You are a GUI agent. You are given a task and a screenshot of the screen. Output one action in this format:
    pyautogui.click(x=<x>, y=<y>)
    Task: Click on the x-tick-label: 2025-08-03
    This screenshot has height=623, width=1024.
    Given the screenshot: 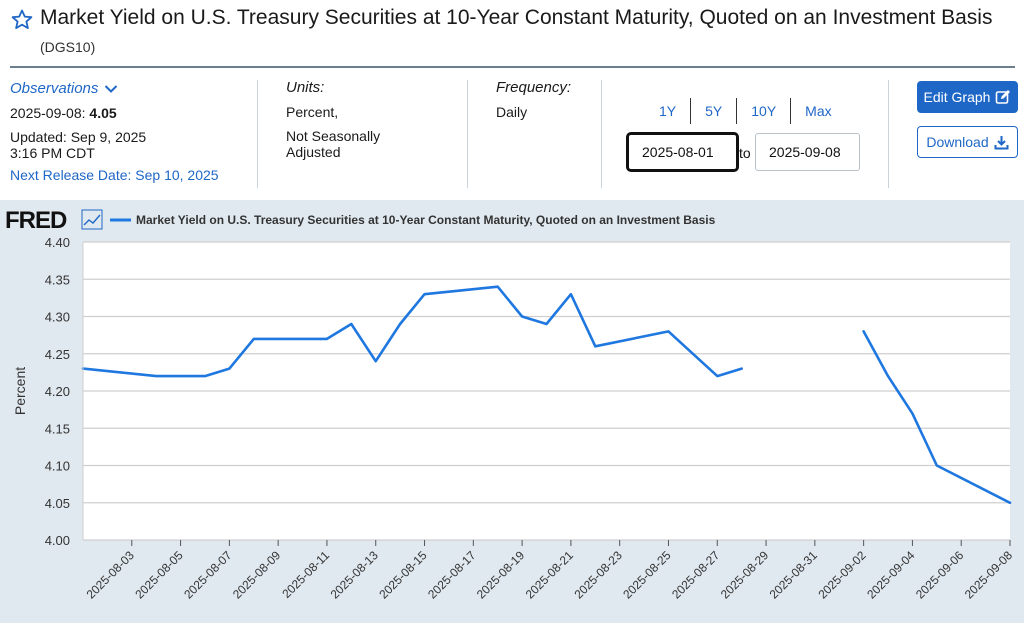 What is the action you would take?
    pyautogui.click(x=111, y=575)
    